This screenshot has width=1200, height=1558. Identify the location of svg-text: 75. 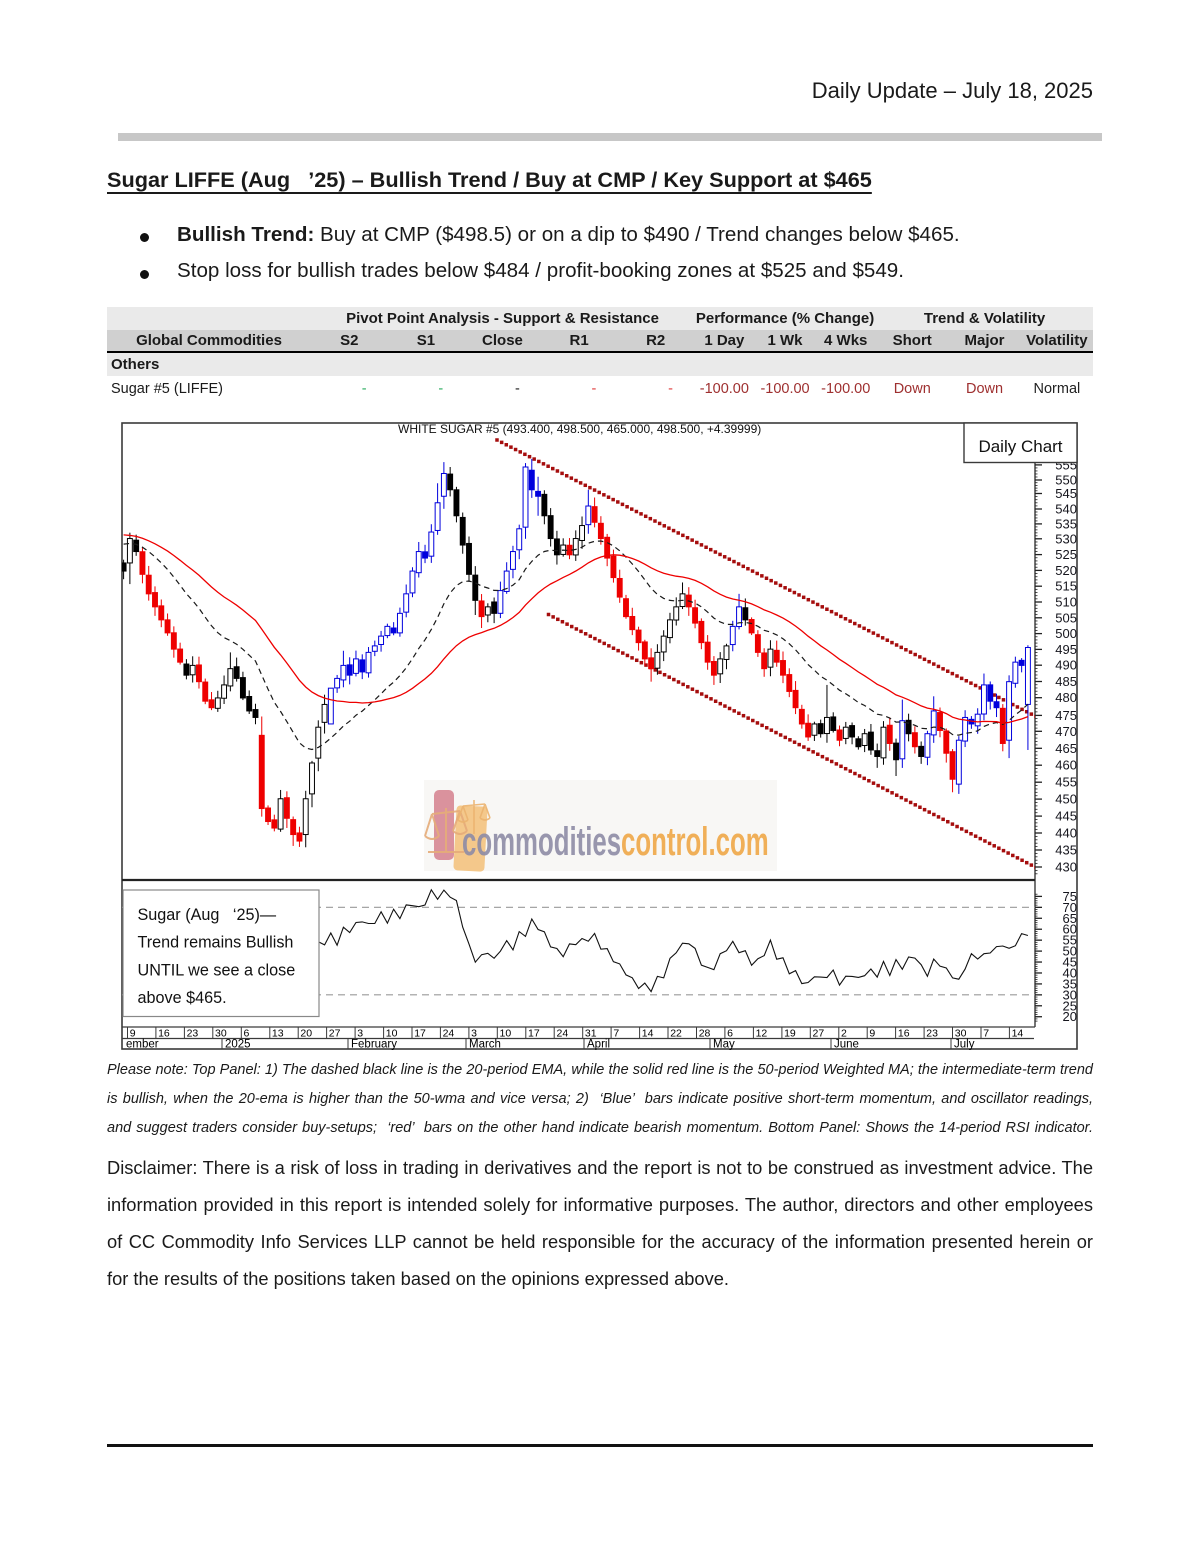
(1070, 896).